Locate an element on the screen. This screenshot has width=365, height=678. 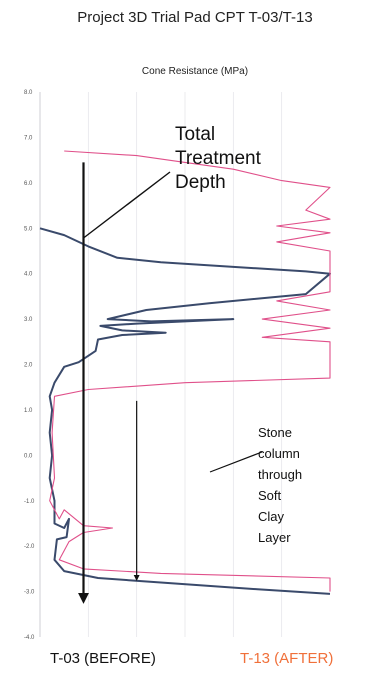
annotation-total-treatment-depth: Treatment is located at coordinates (218, 158).